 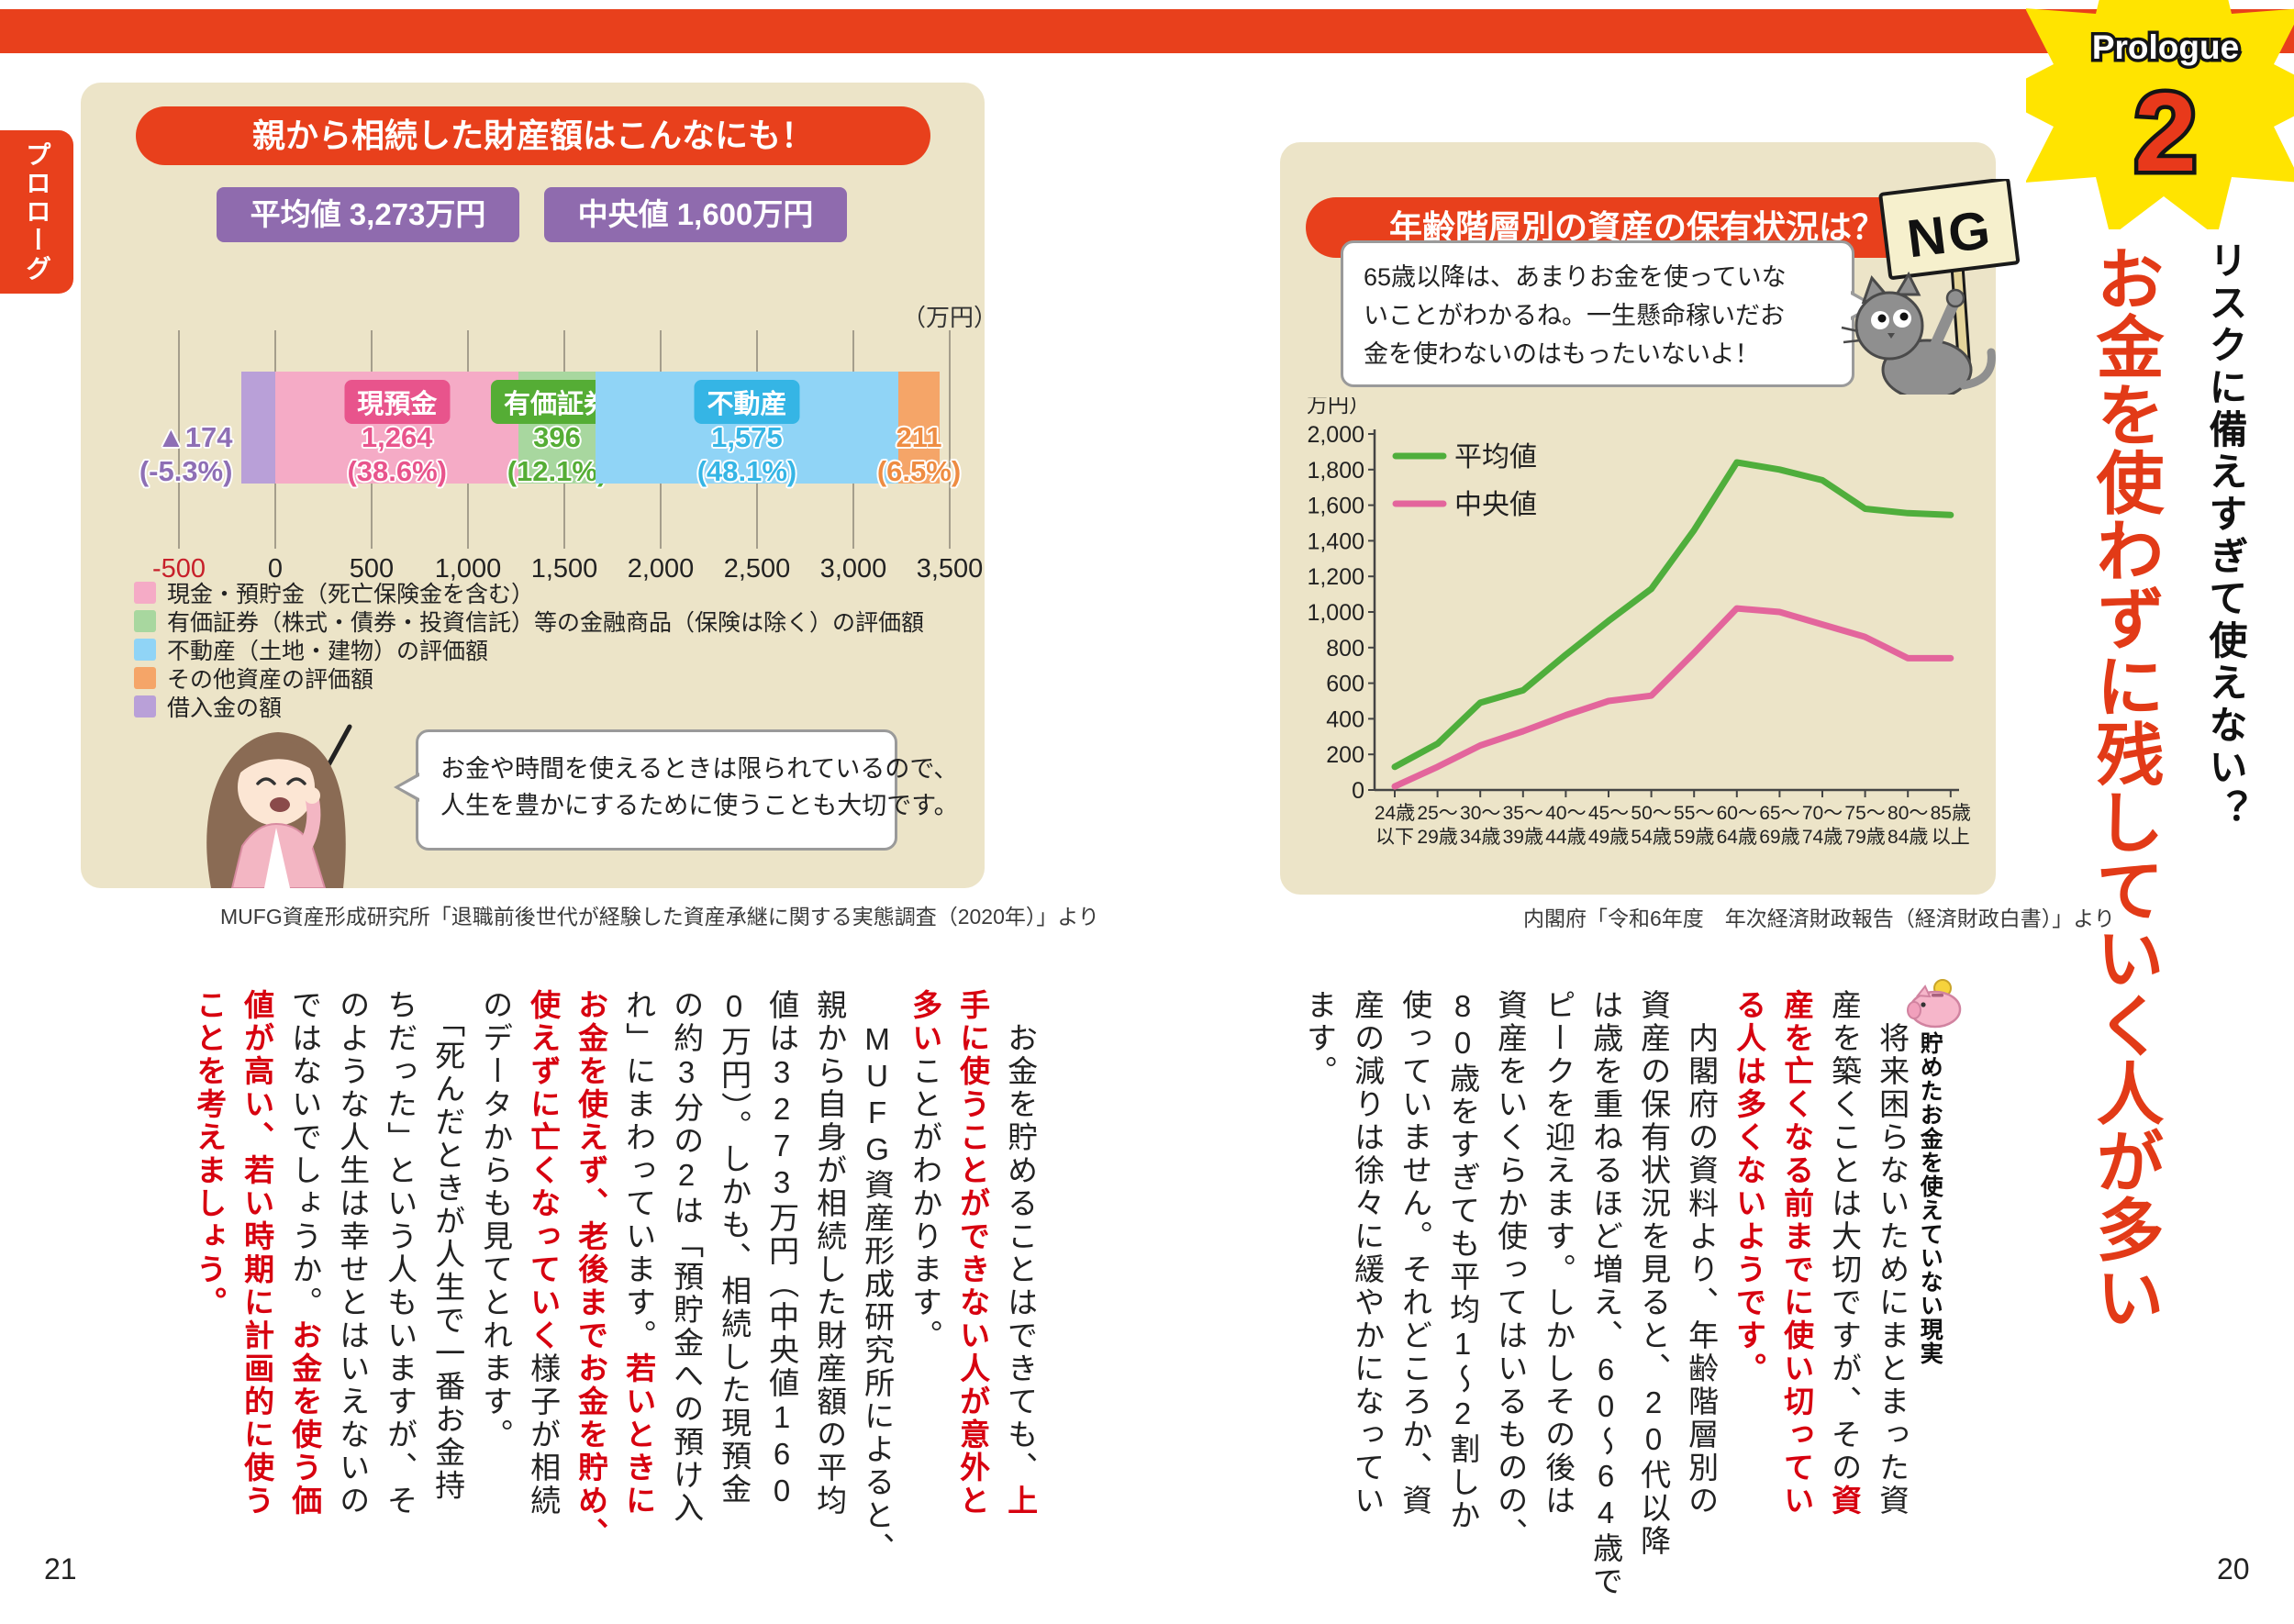 I want to click on body-column: る人は多くないようです。, so click(x=1749, y=1306).